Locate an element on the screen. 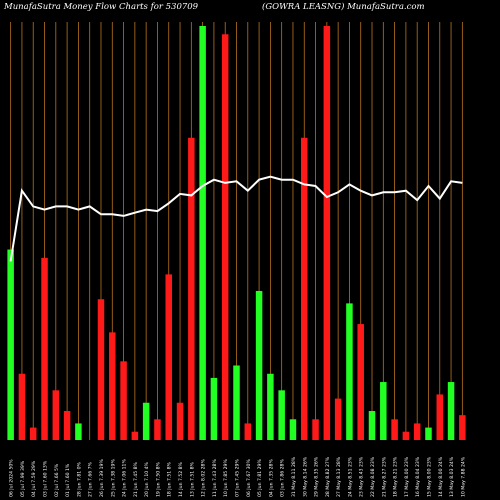  chart-header-left: MunafaSutra Money Flow Charts for 530709 is located at coordinates (101, 7).